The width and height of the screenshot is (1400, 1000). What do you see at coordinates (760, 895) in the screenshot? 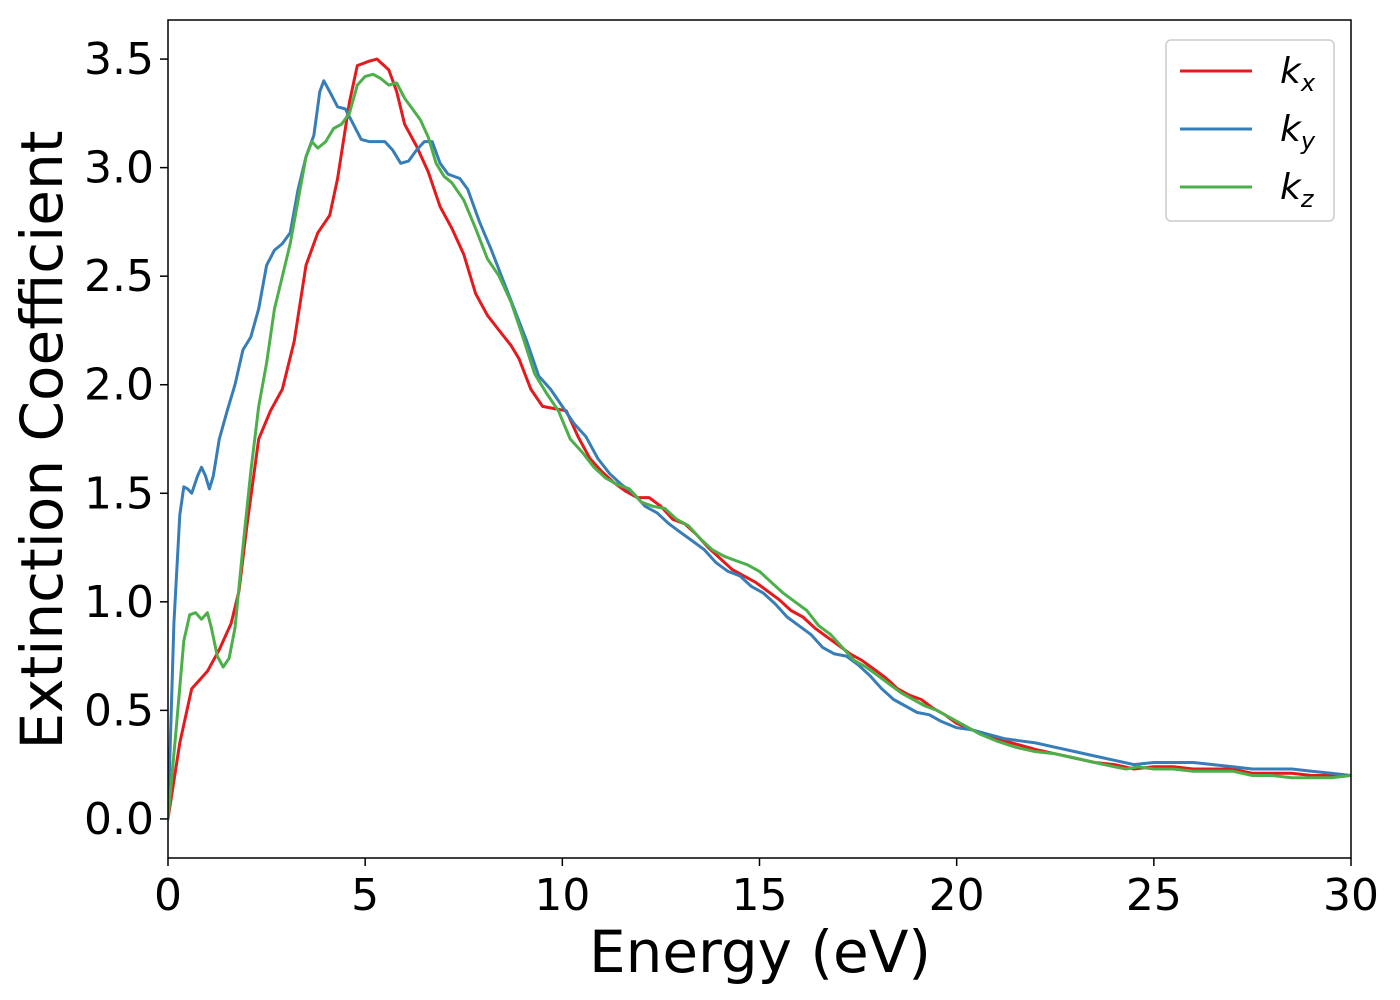
I see `x-tick-label: 15` at bounding box center [760, 895].